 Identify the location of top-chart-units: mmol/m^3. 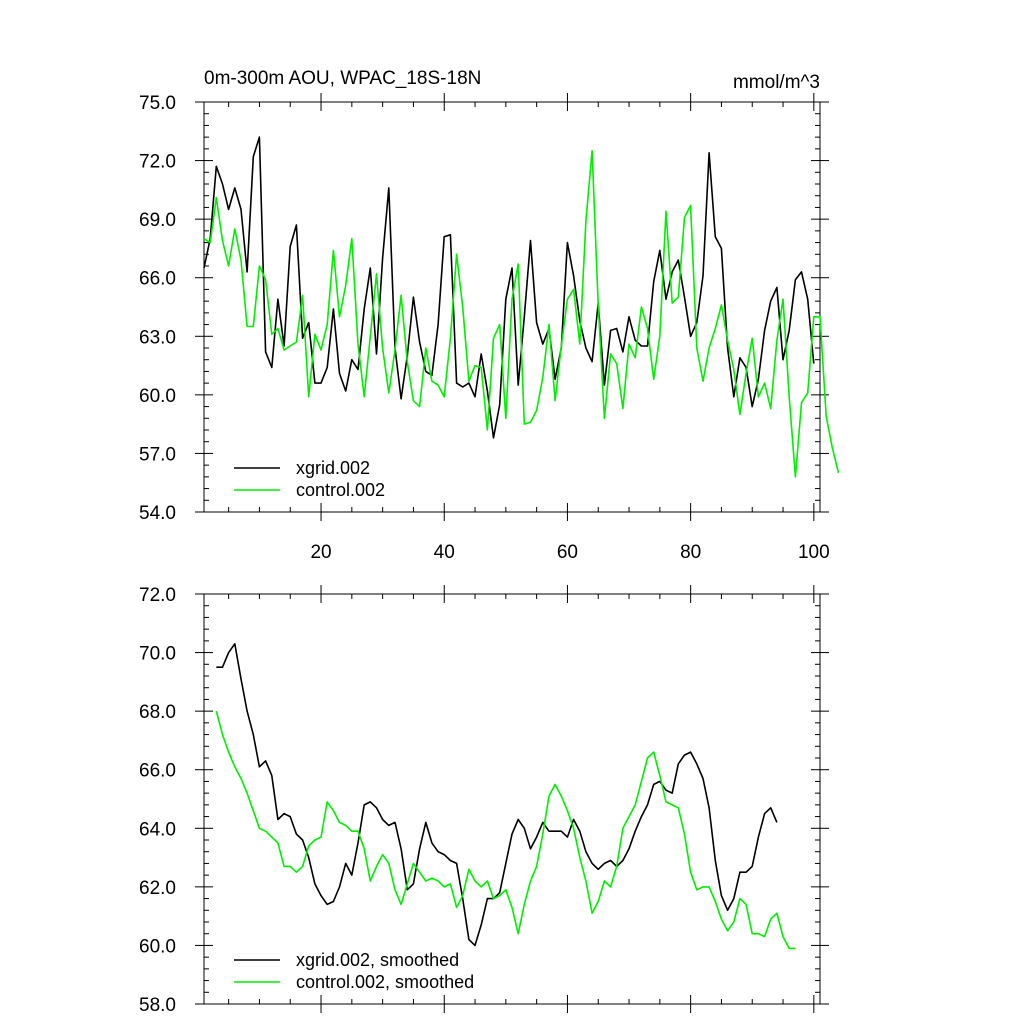
(776, 82).